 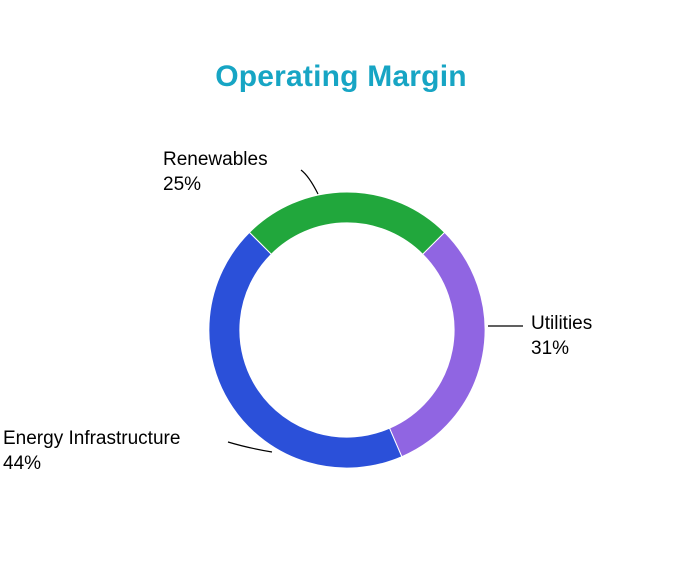 I want to click on slice-label-percent: 25%, so click(x=182, y=184).